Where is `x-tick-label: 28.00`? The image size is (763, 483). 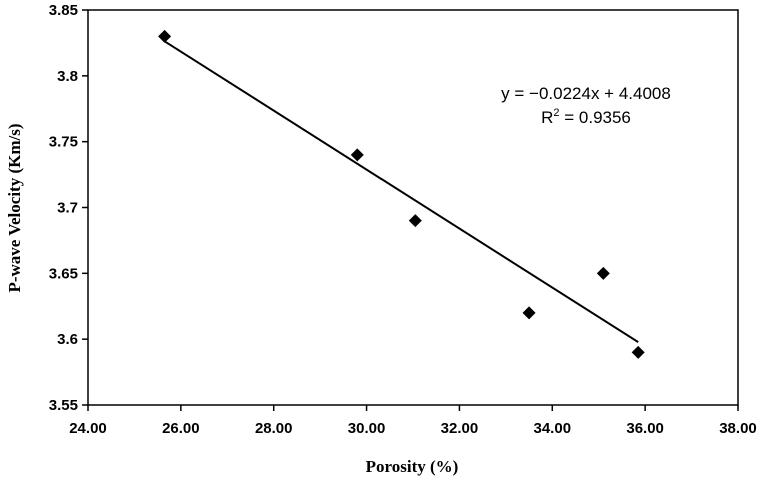
x-tick-label: 28.00 is located at coordinates (274, 428).